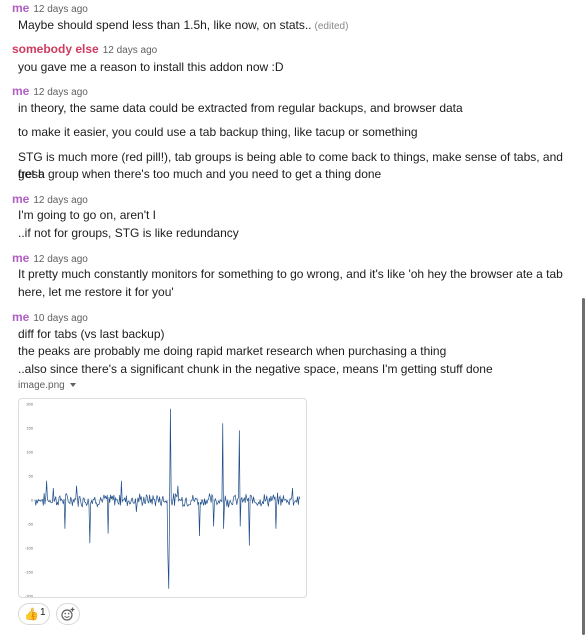 The height and width of the screenshot is (635, 585). I want to click on message-header: somebody else 12 days ago, so click(84, 49).